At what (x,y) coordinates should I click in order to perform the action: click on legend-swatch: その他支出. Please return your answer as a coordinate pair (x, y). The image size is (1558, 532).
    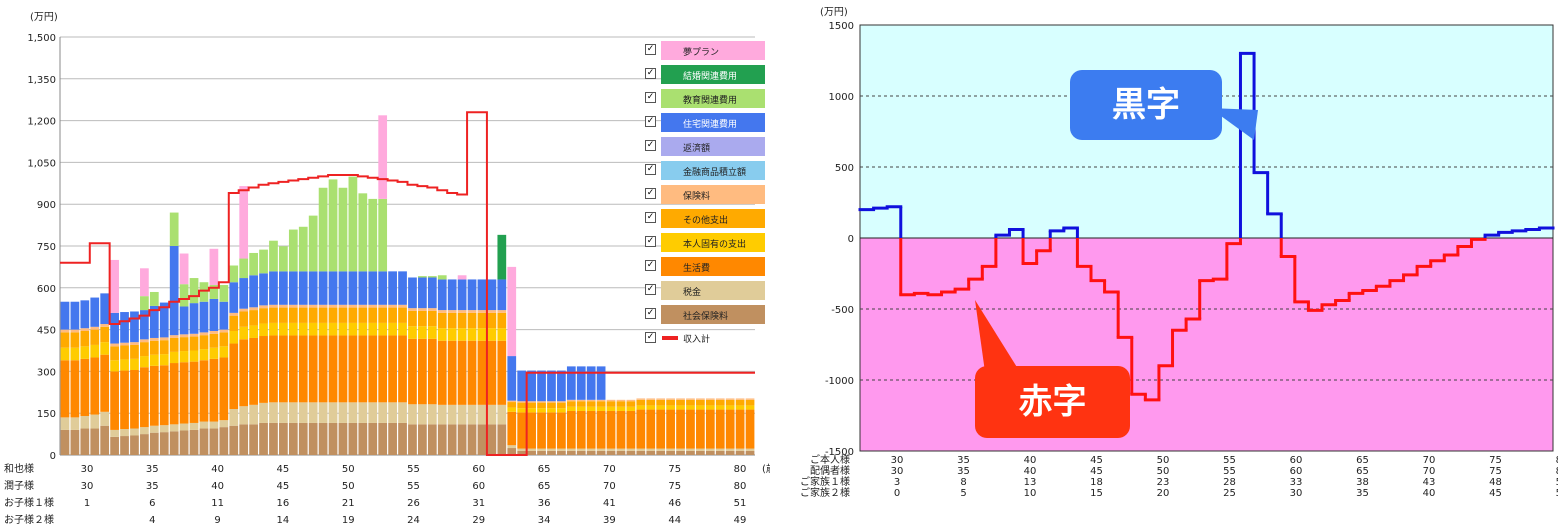
    Looking at the image, I should click on (713, 218).